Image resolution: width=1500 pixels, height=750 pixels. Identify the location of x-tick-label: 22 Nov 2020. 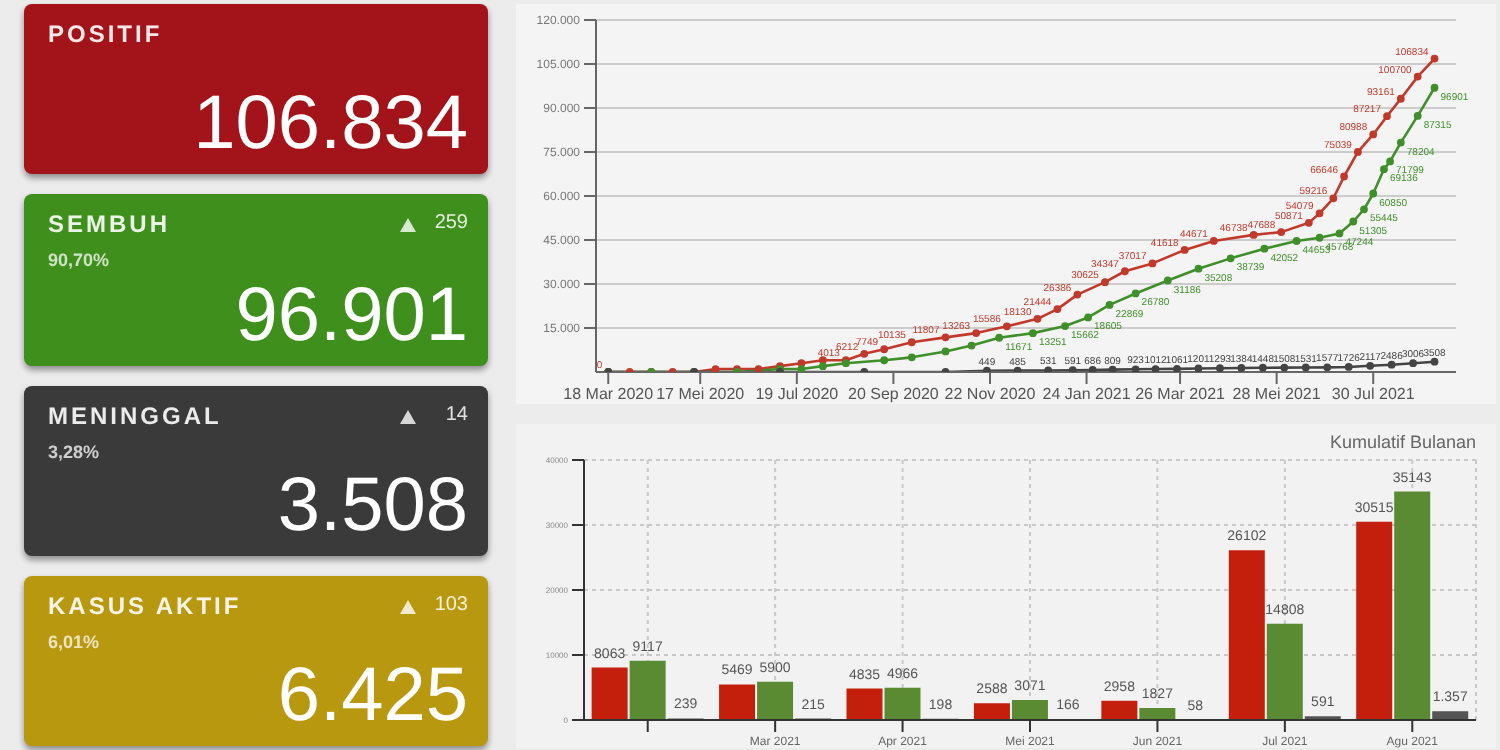
(990, 394).